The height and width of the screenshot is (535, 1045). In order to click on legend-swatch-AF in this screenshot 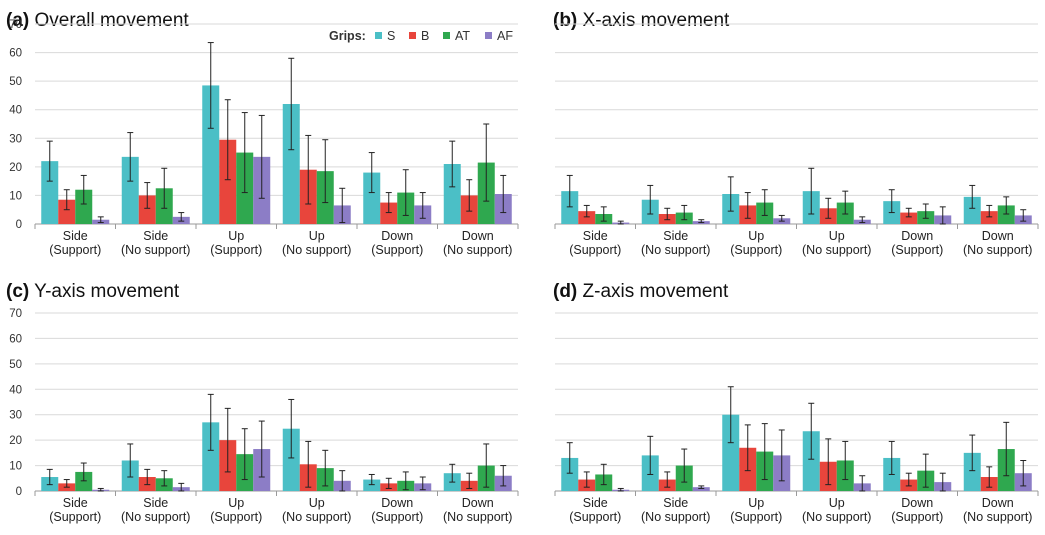, I will do `click(488, 35)`.